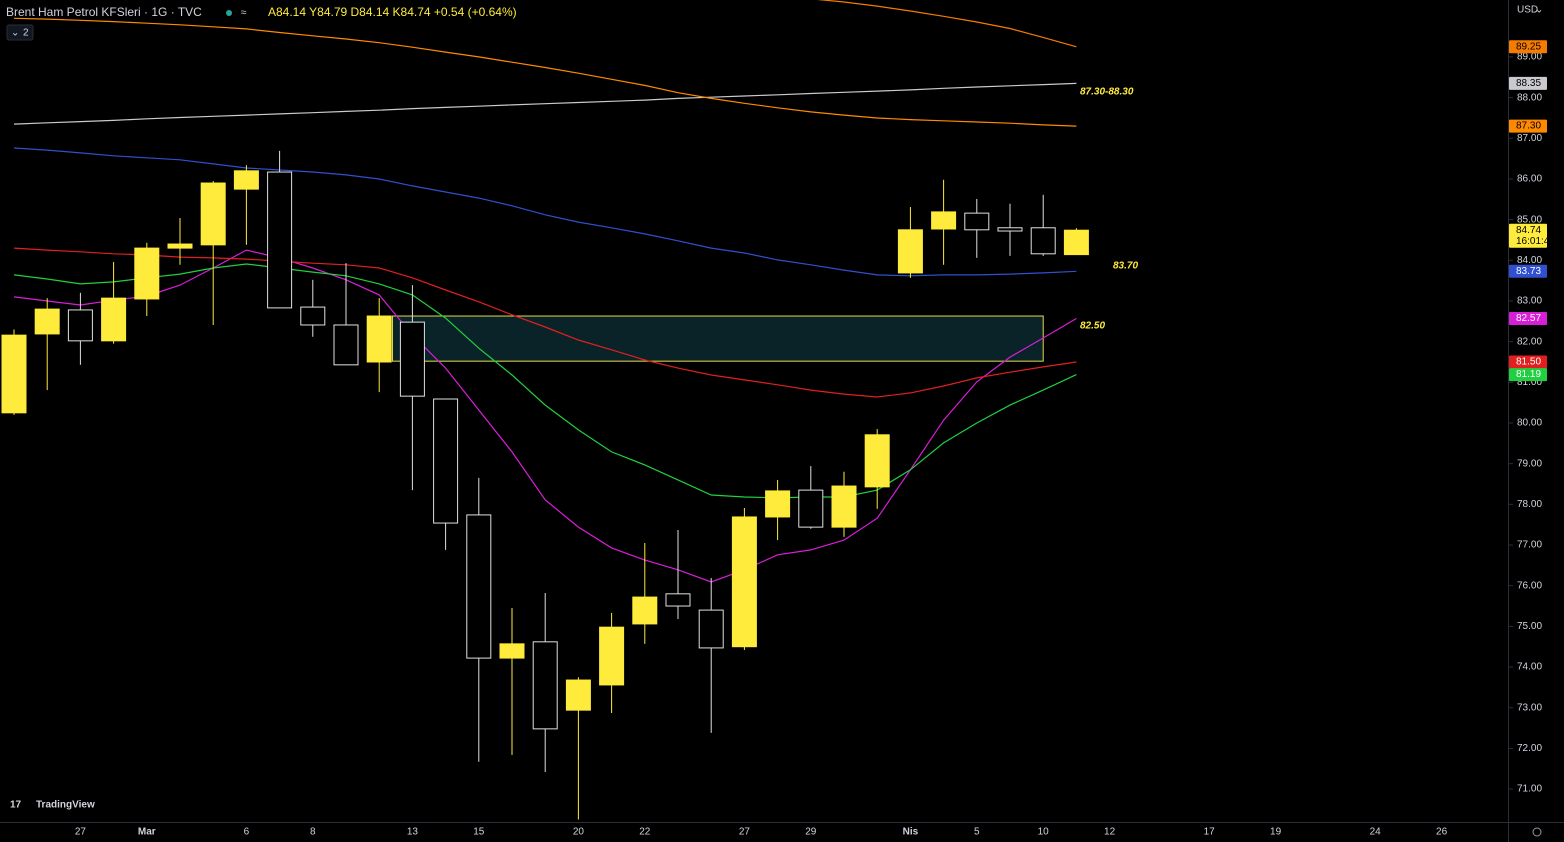  What do you see at coordinates (1529, 504) in the screenshot?
I see `y-tick-label: 78.00` at bounding box center [1529, 504].